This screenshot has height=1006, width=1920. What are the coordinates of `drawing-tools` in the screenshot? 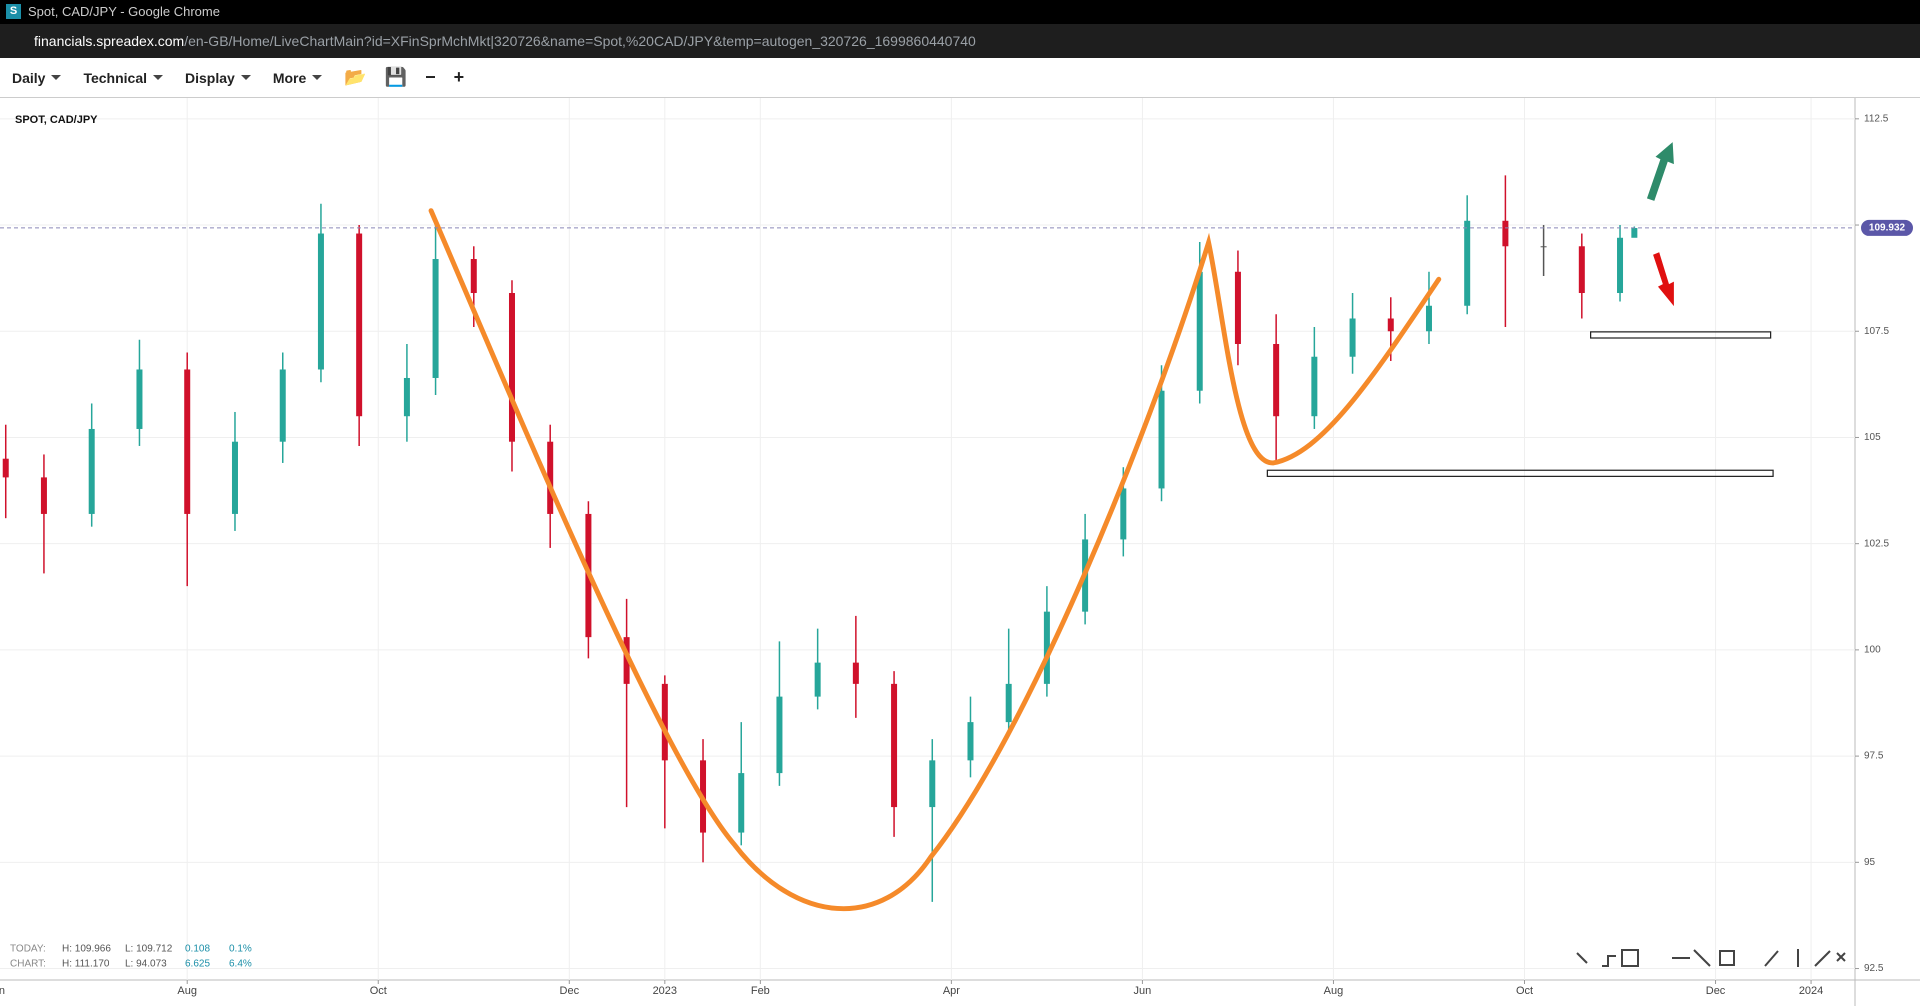 It's located at (1711, 958).